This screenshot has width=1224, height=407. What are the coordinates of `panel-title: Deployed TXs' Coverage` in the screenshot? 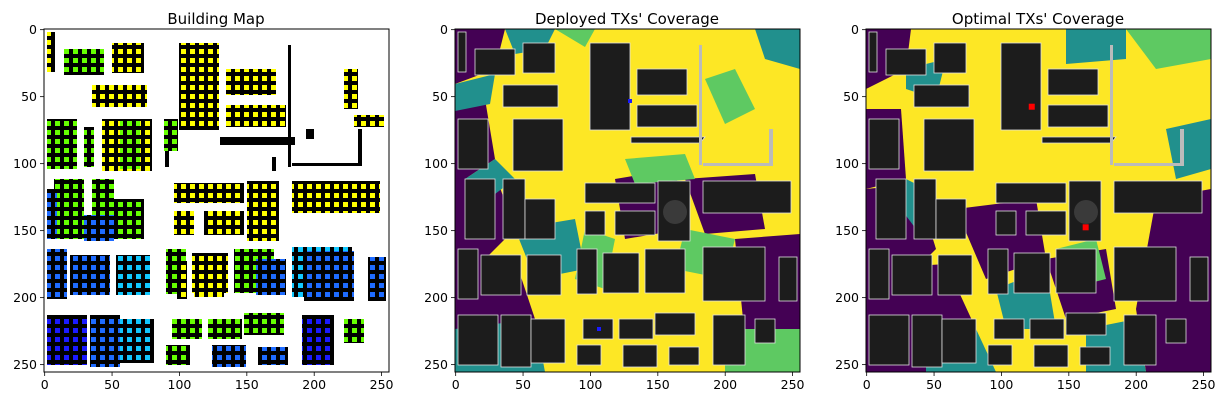 It's located at (627, 19).